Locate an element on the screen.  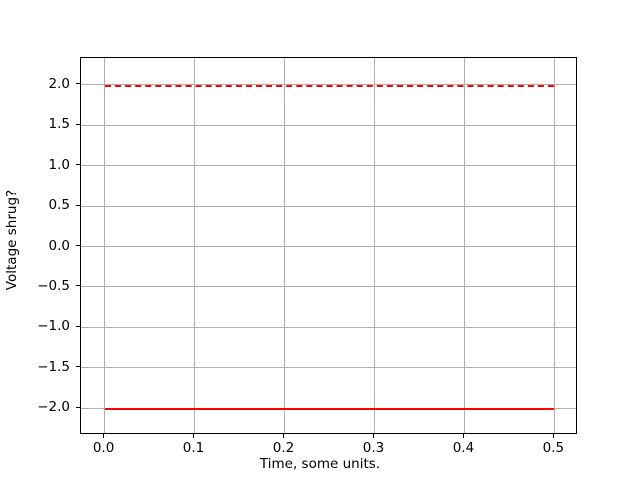
x-tick-label: 0.3 is located at coordinates (373, 448).